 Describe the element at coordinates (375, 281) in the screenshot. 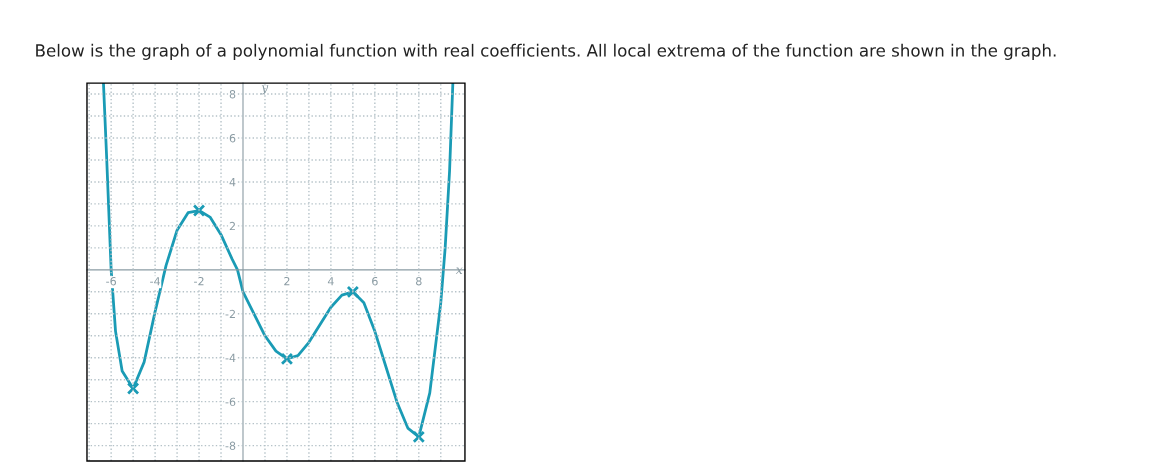

I see `x-tick-label: 6` at that location.